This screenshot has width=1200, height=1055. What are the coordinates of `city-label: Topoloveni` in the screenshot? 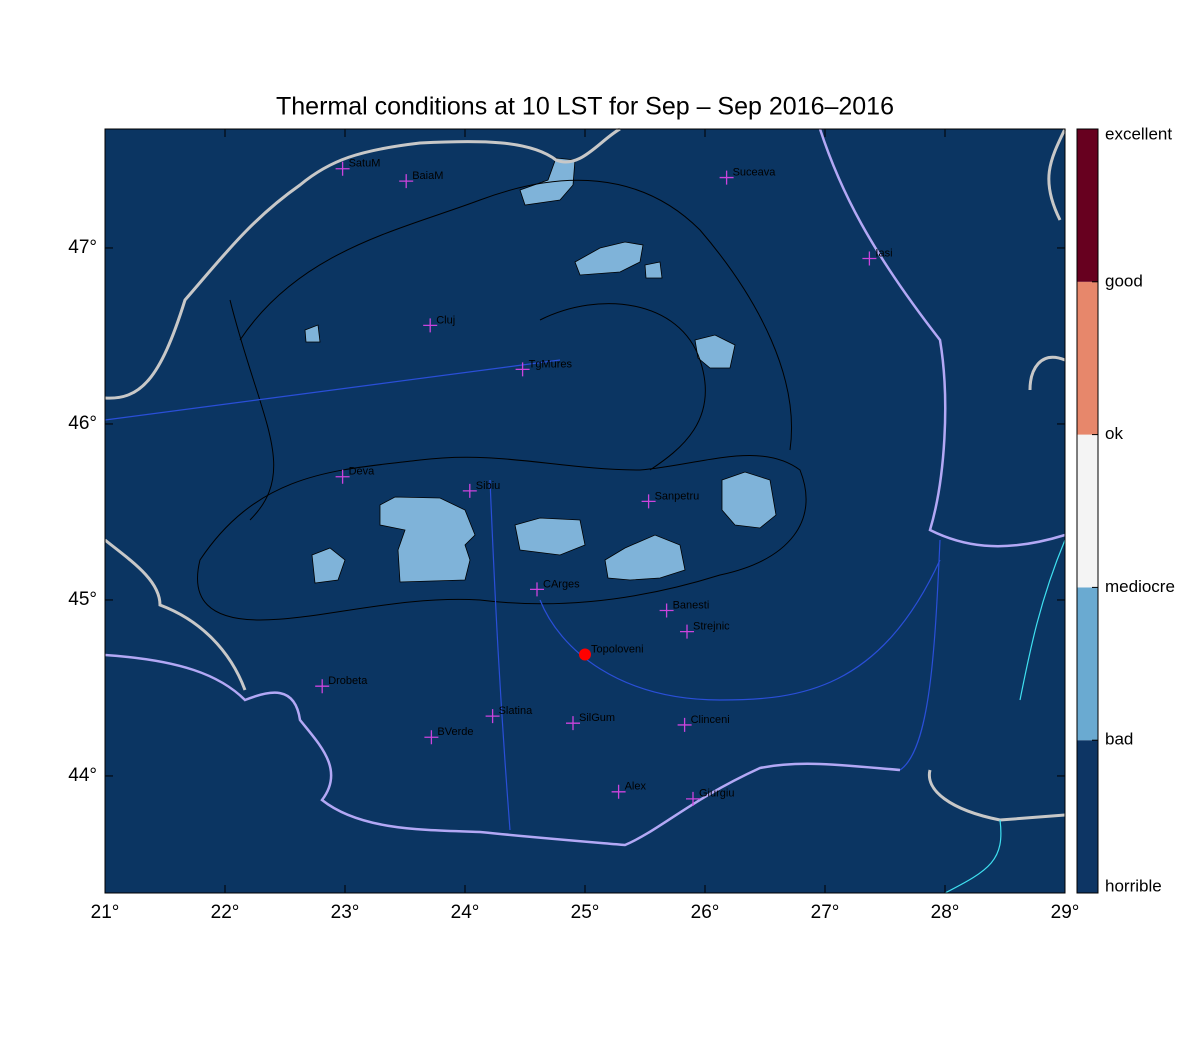 It's located at (617, 649).